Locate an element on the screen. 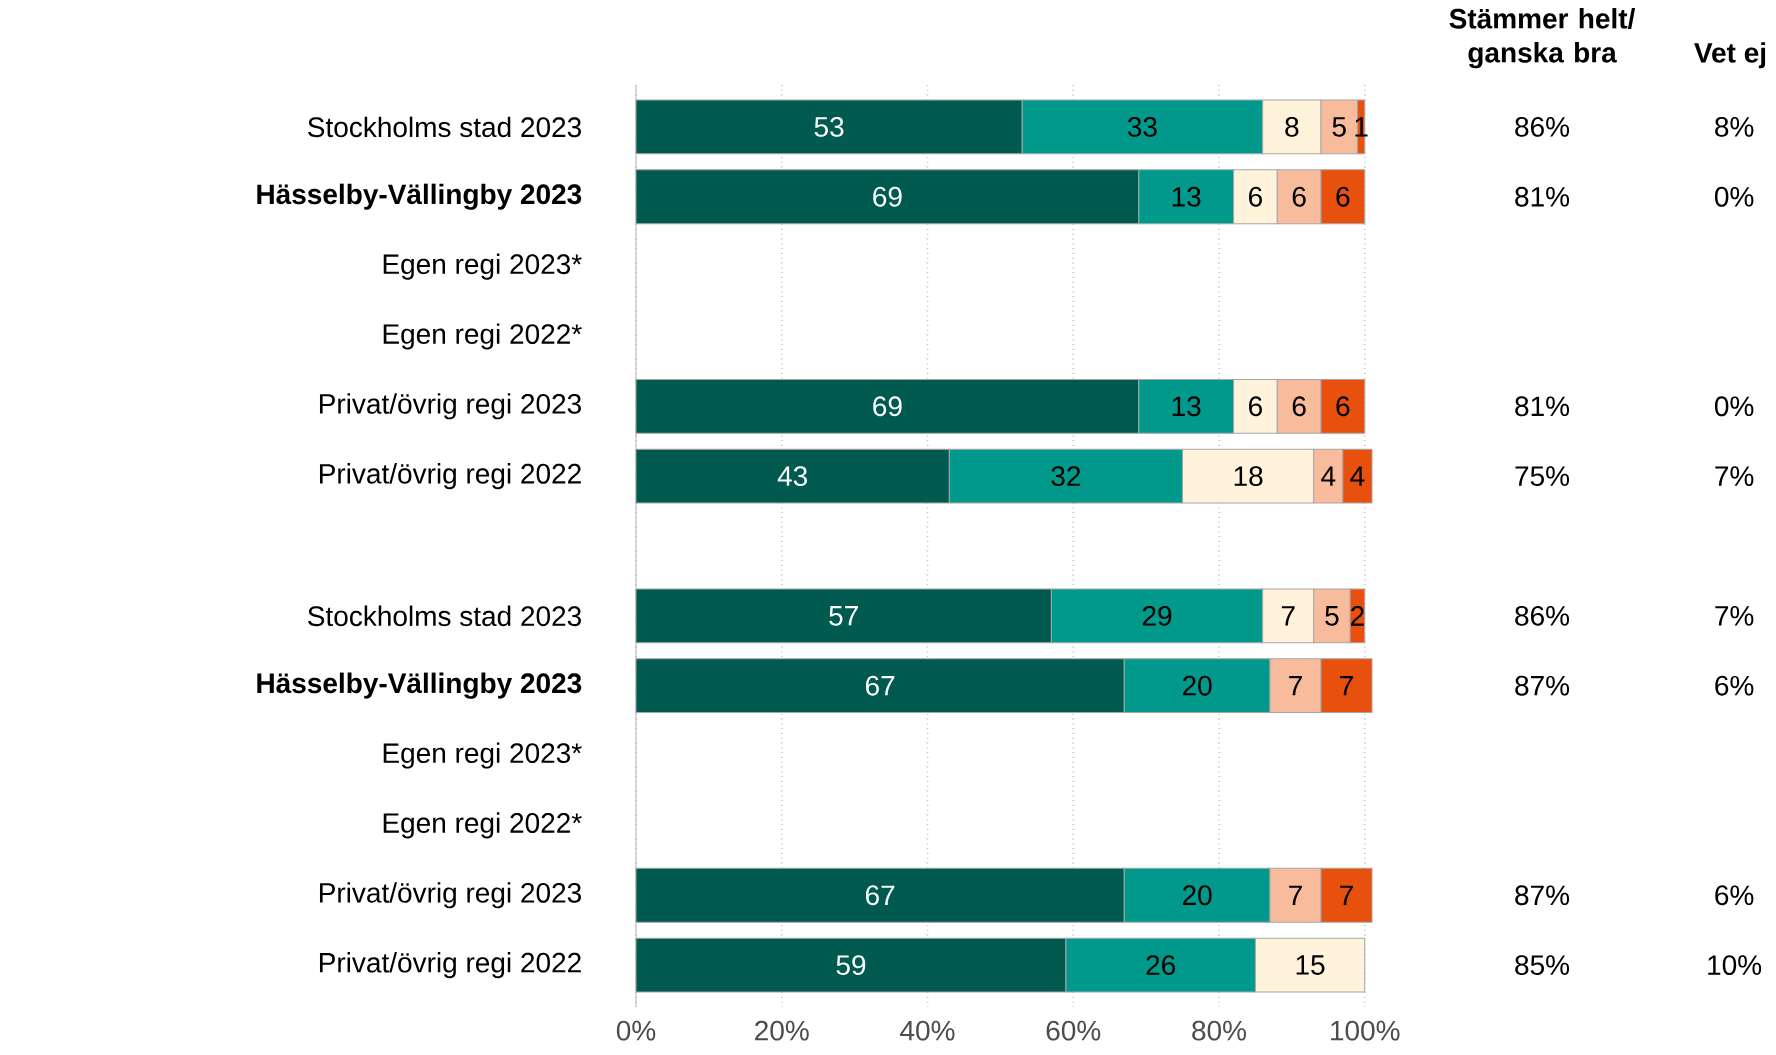 The height and width of the screenshot is (1055, 1776). data-label: 29 is located at coordinates (1157, 615).